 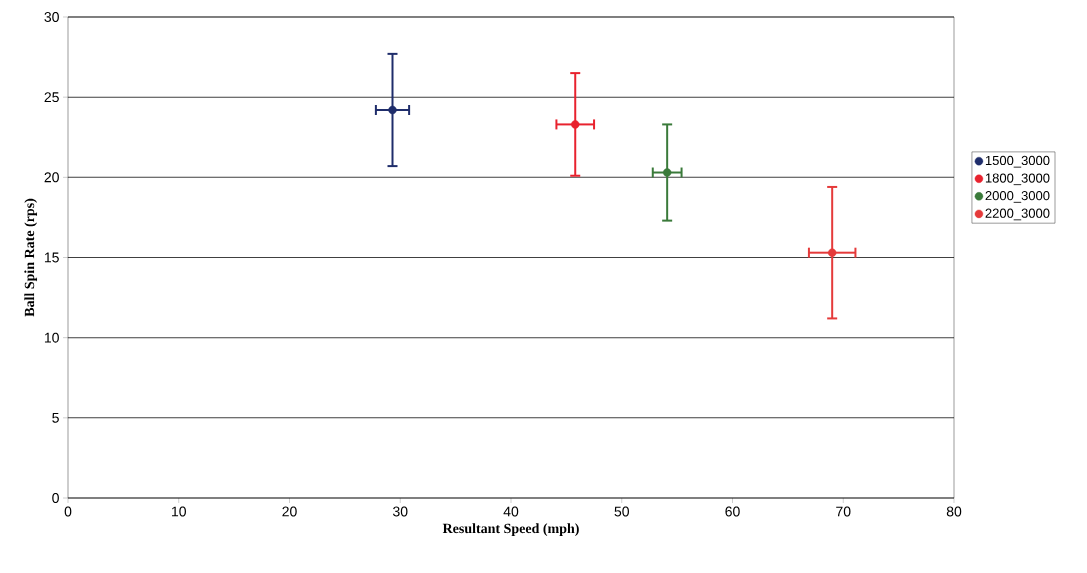 What do you see at coordinates (51, 257) in the screenshot?
I see `y-tick-label: 15` at bounding box center [51, 257].